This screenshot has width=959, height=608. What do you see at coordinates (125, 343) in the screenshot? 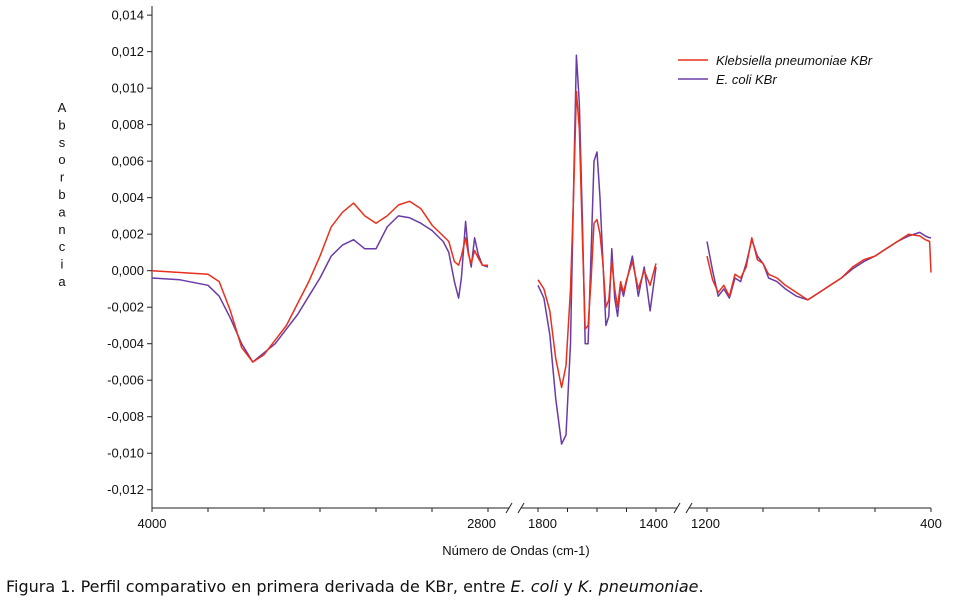
I see `y-tick-label: -0,004` at bounding box center [125, 343].